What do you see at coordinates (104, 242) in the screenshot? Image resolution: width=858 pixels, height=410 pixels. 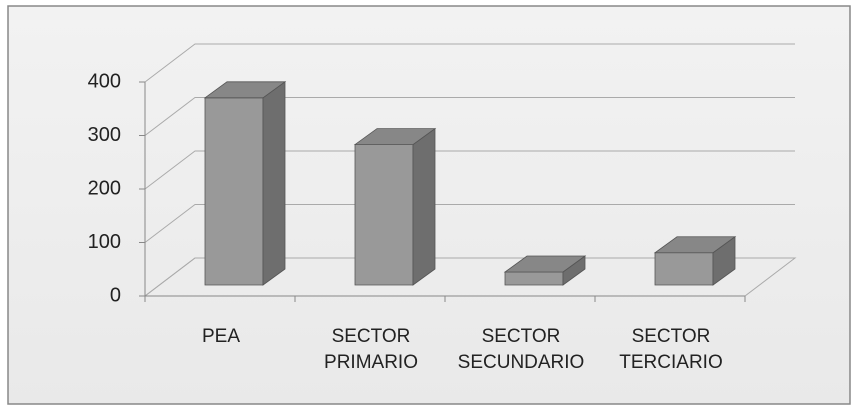 I see `y-tick-label: 100` at bounding box center [104, 242].